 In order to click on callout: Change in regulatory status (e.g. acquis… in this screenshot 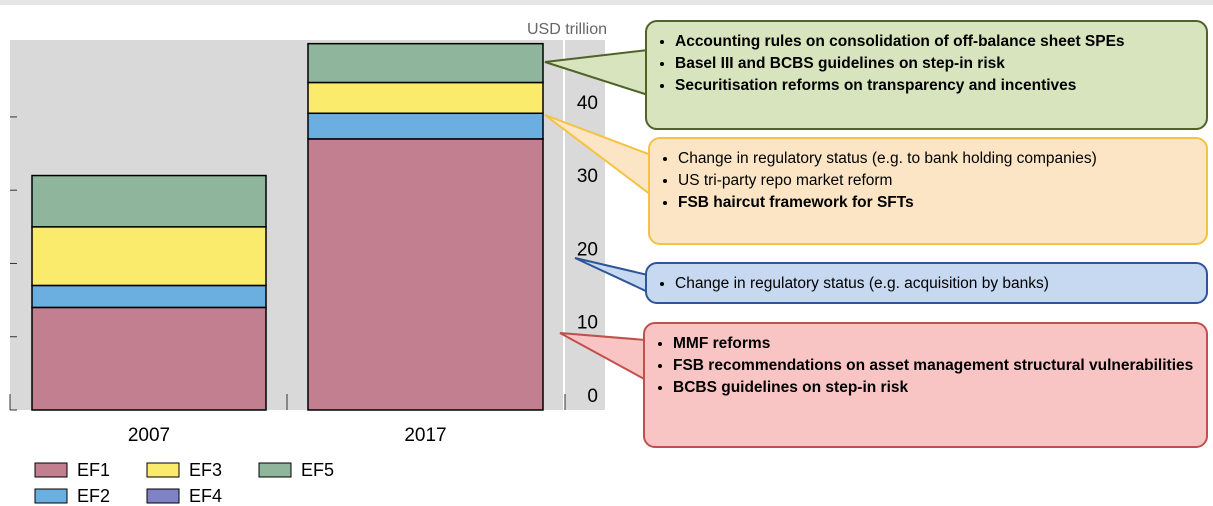, I will do `click(926, 283)`.